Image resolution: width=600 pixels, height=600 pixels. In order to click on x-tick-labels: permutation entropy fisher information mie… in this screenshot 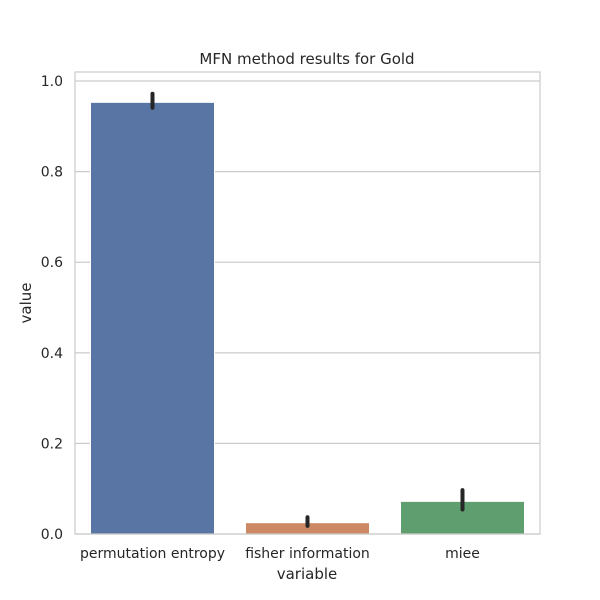, I will do `click(280, 554)`.